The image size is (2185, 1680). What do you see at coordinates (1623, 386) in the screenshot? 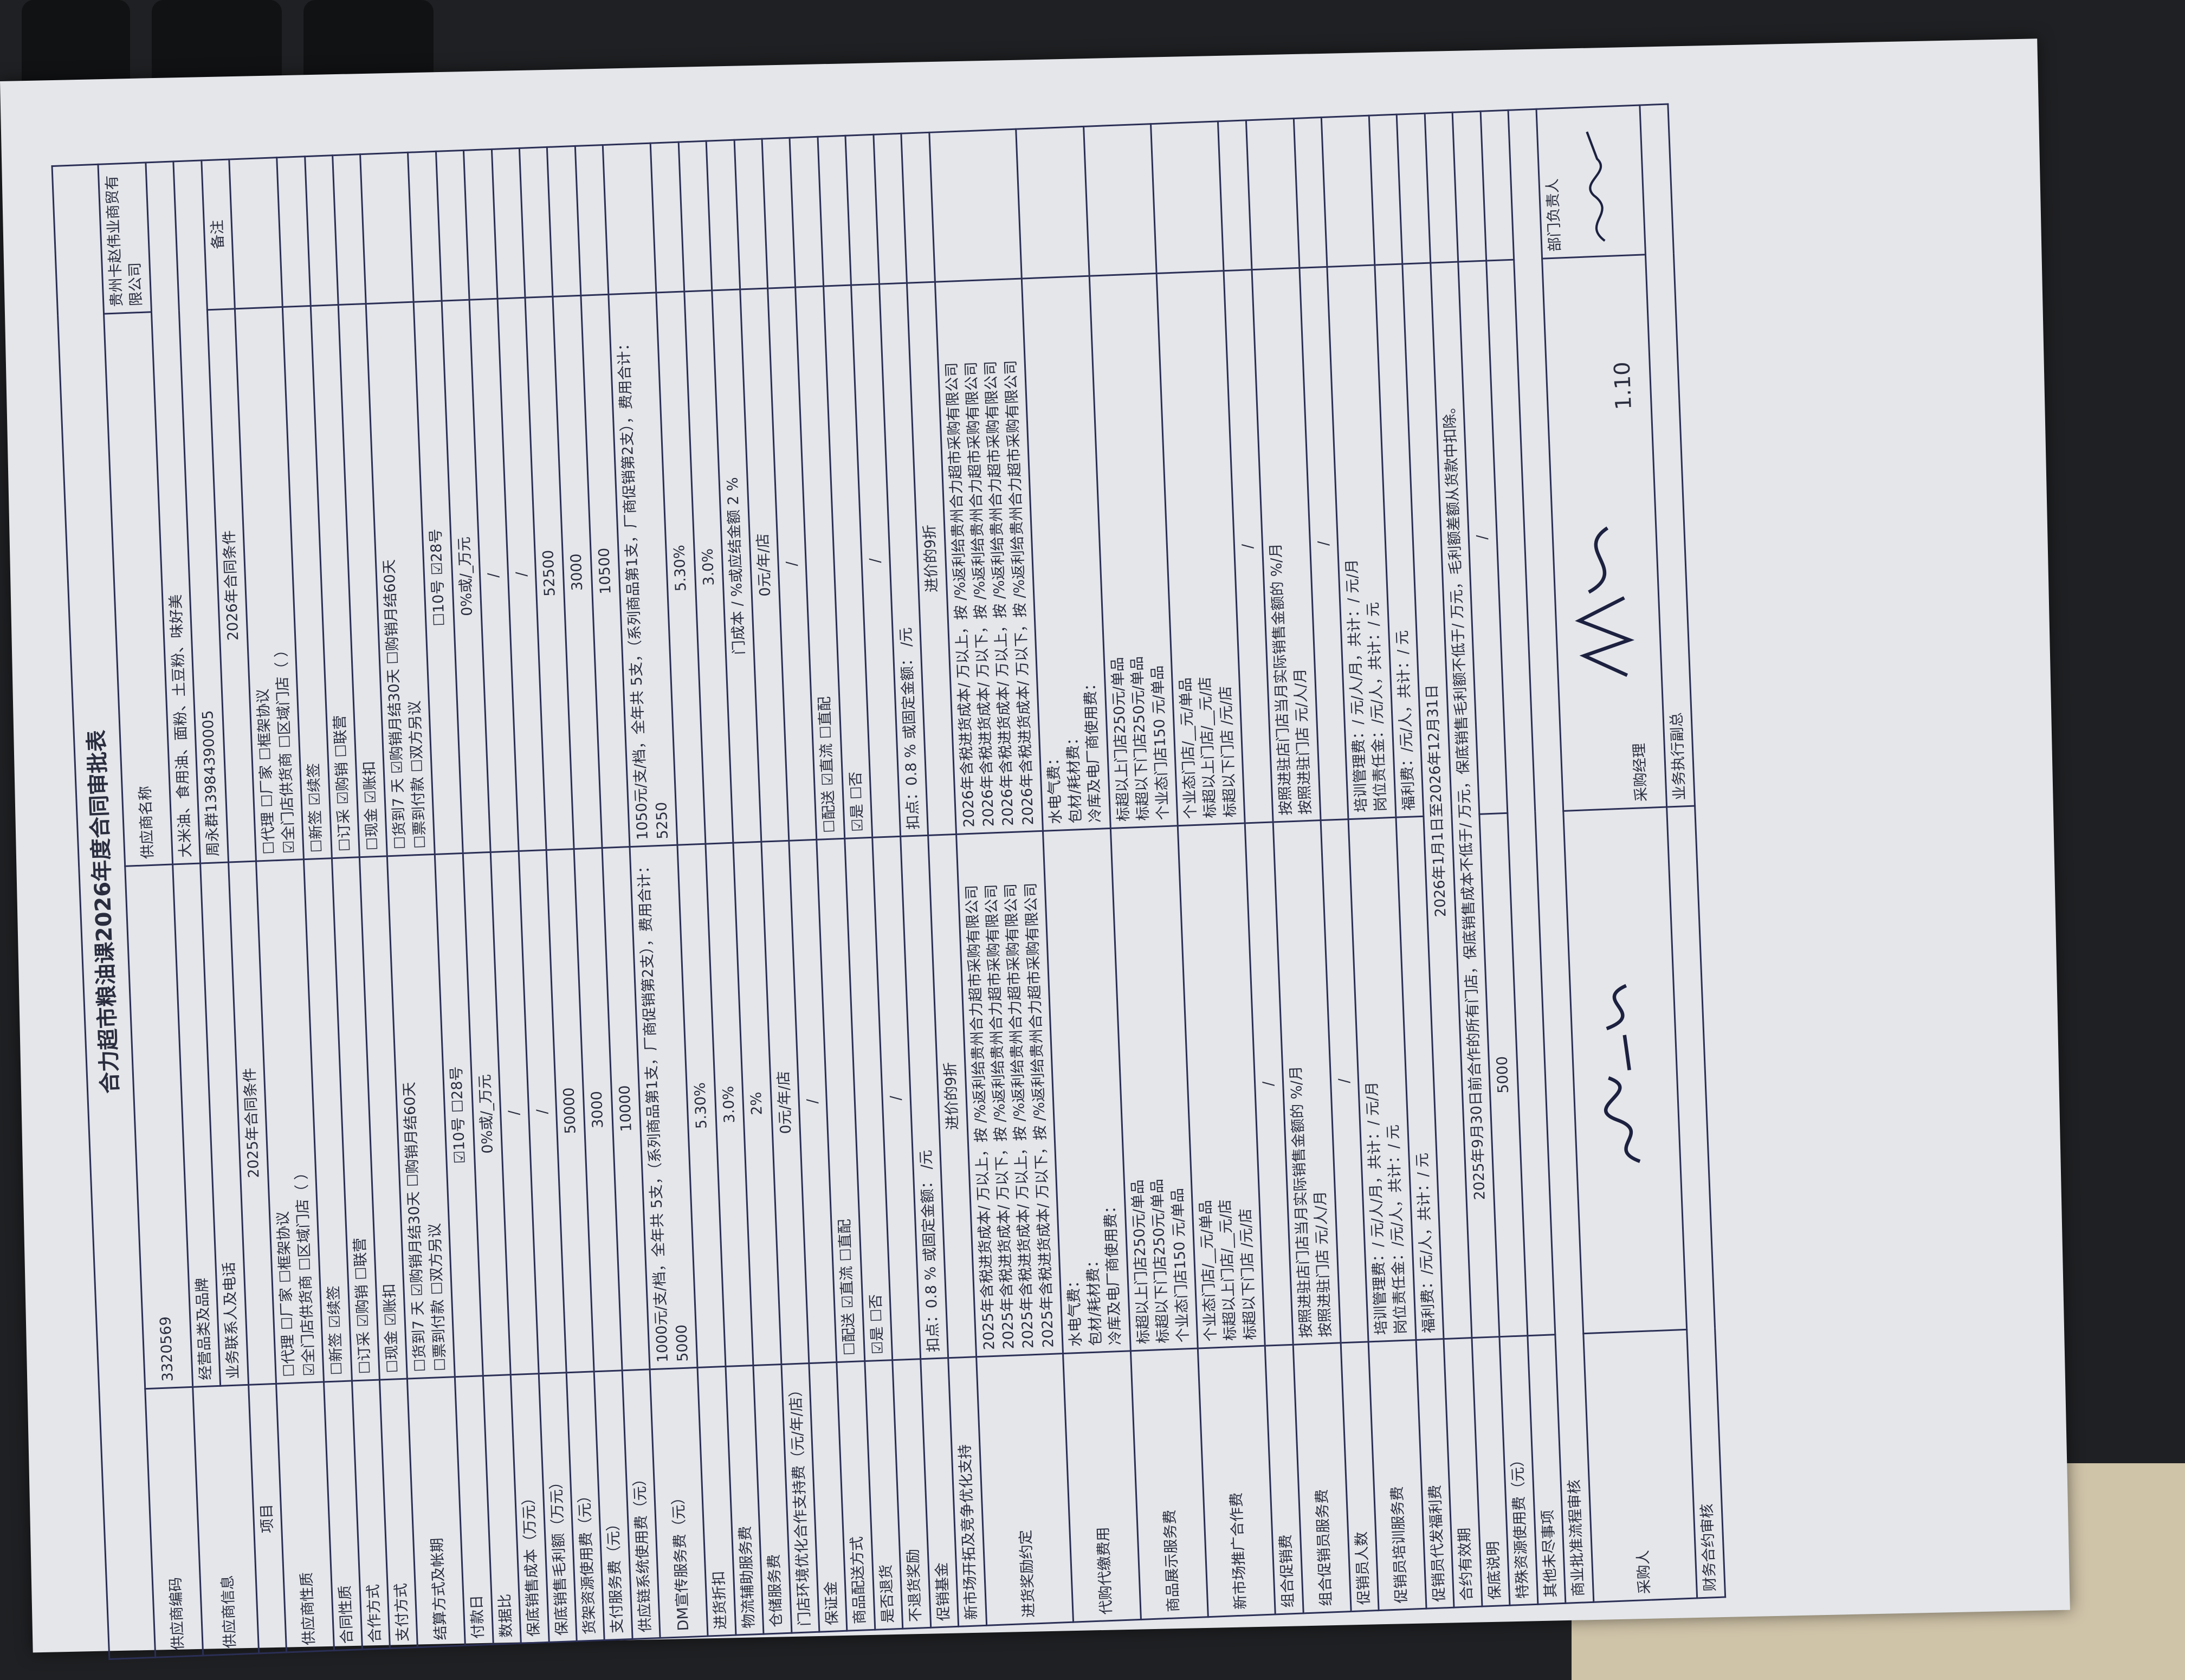
I see `manager-sign-date: 1.10` at bounding box center [1623, 386].